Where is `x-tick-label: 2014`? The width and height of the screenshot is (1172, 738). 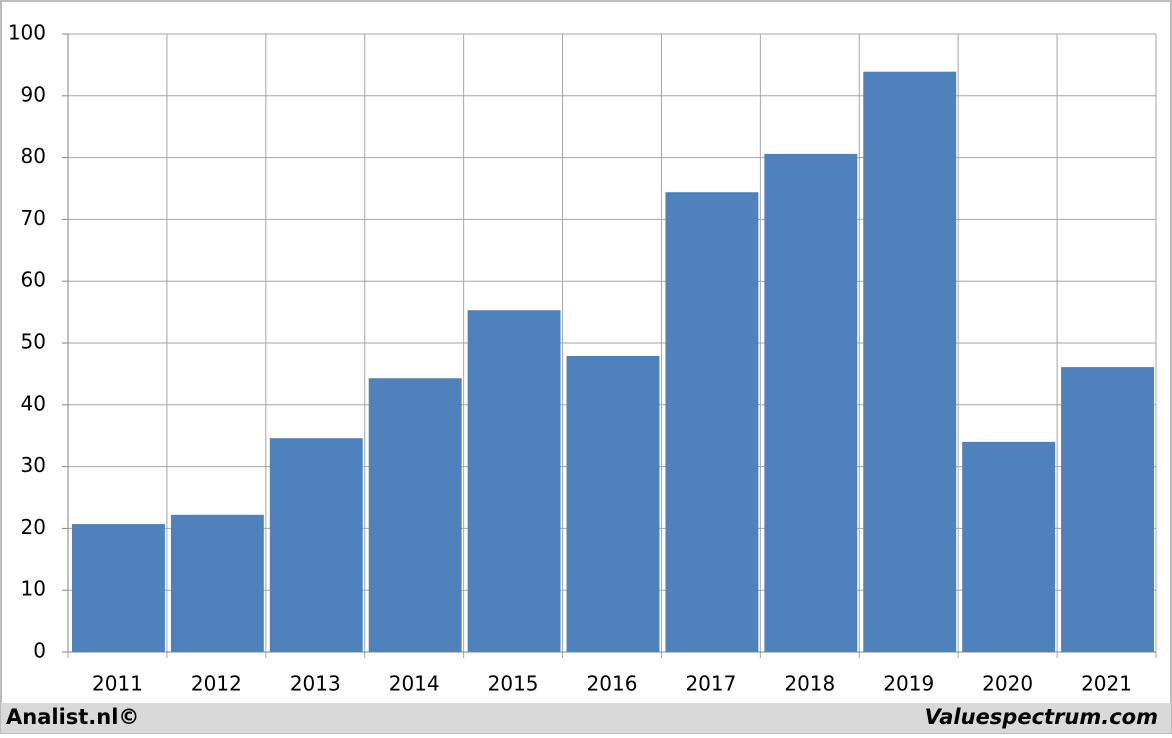 x-tick-label: 2014 is located at coordinates (414, 684).